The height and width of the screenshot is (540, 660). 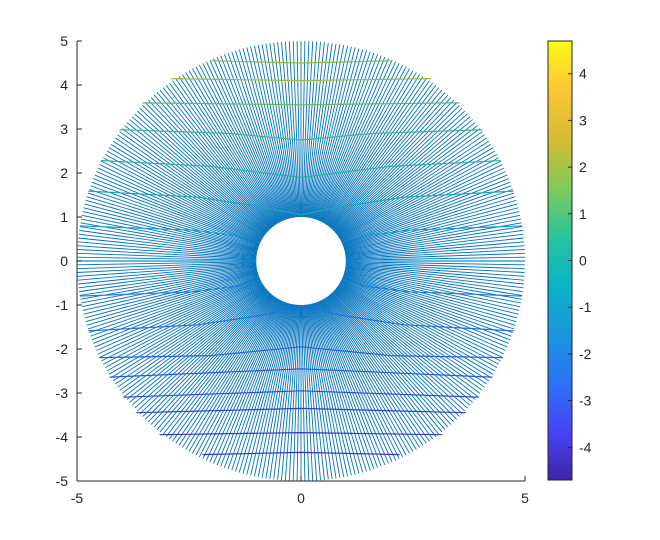 I want to click on colorbar-tick-label: 4, so click(x=583, y=74).